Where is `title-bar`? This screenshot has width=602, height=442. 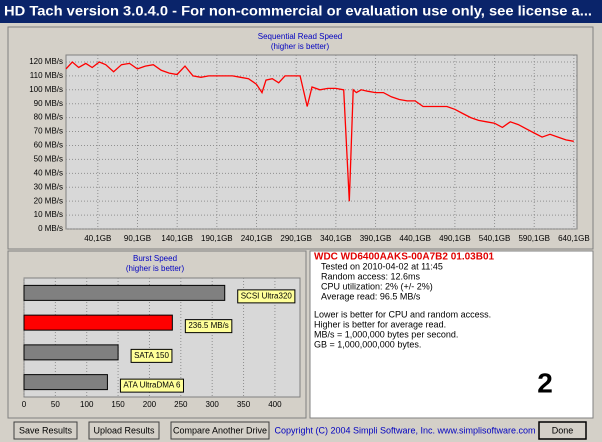
title-bar is located at coordinates (301, 11).